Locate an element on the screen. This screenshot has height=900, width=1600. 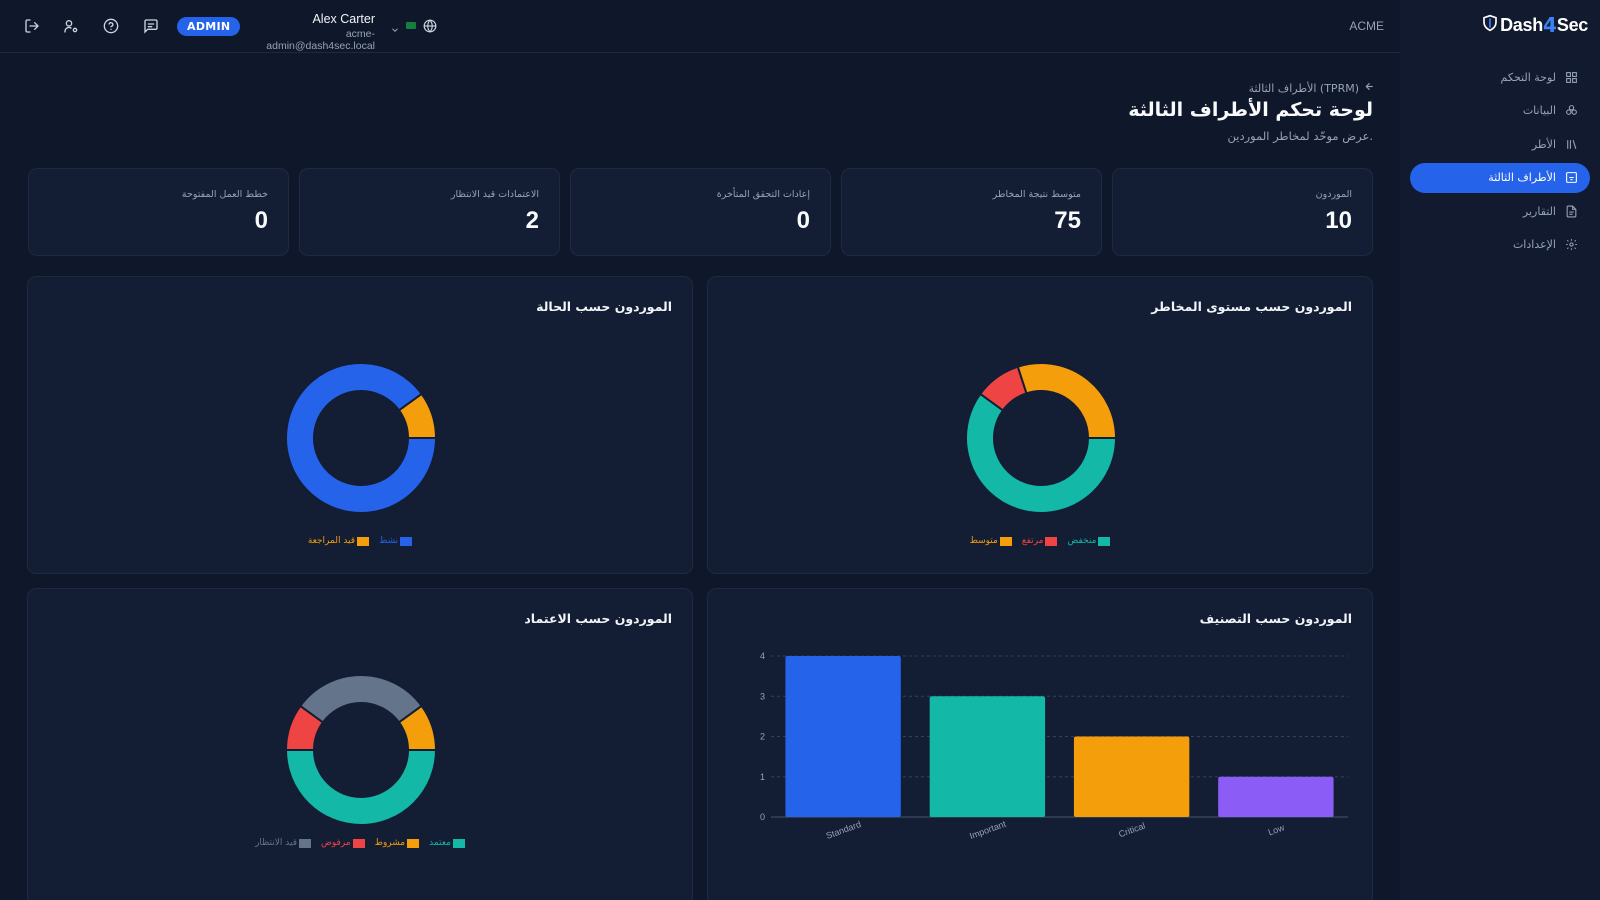
legend-label: مشروط is located at coordinates (390, 843).